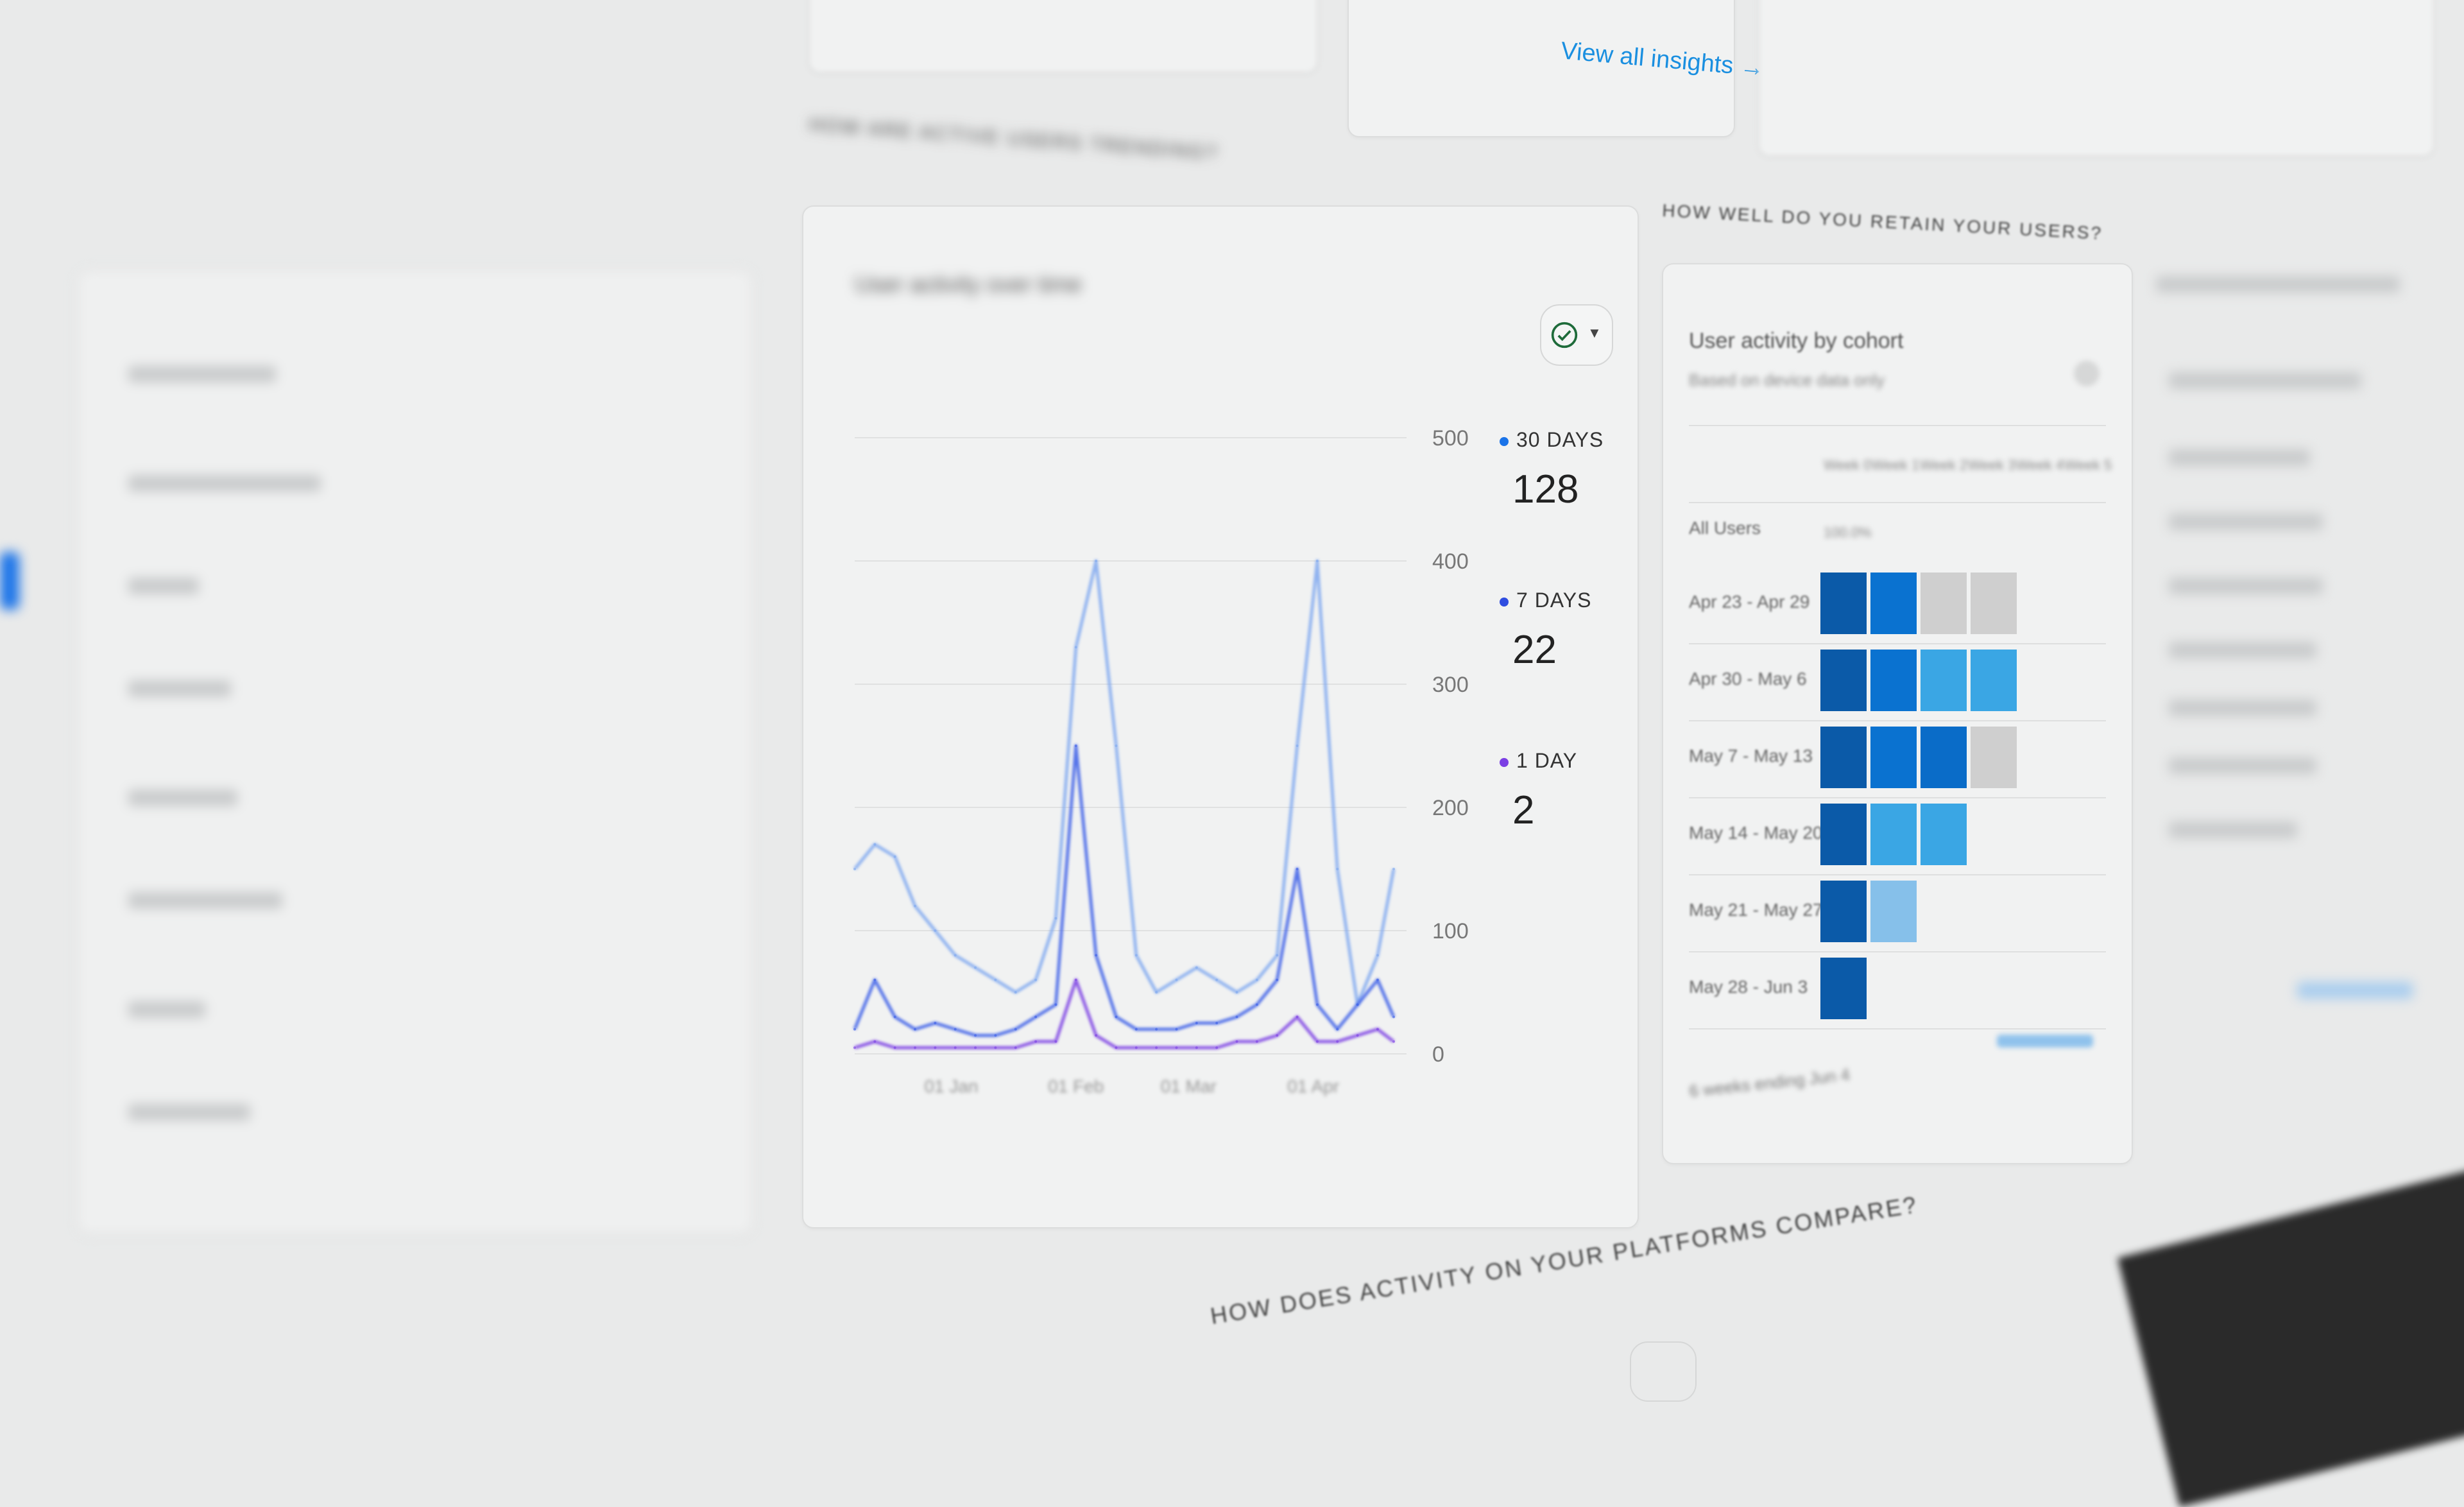  Describe the element at coordinates (9, 581) in the screenshot. I see `nav-indicator` at that location.